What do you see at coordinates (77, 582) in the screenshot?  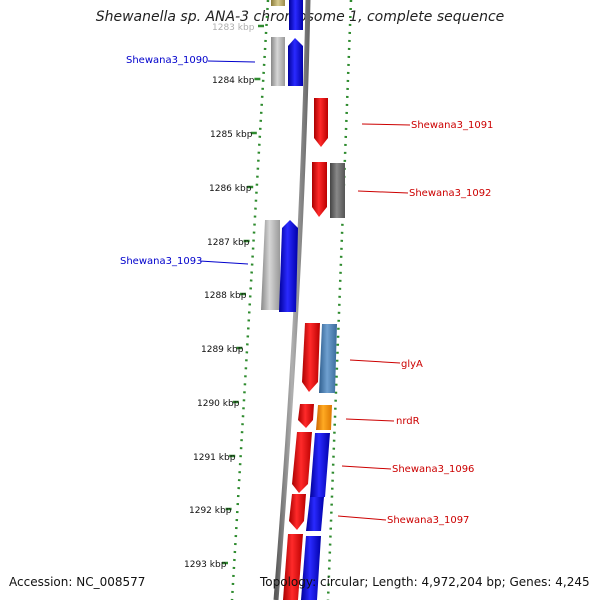 I see `accession-text: Accession: NC_008577` at bounding box center [77, 582].